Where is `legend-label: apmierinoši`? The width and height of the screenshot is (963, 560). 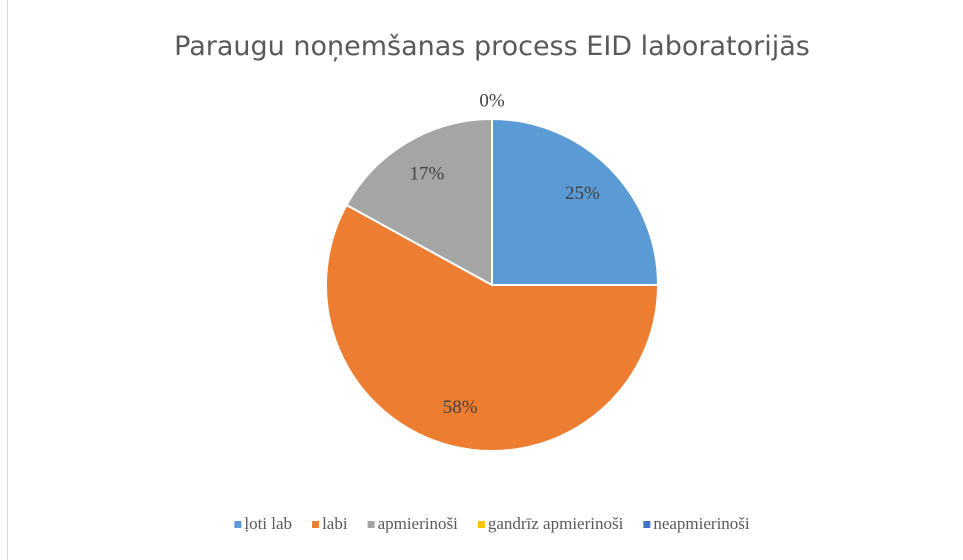 legend-label: apmierinoši is located at coordinates (418, 523).